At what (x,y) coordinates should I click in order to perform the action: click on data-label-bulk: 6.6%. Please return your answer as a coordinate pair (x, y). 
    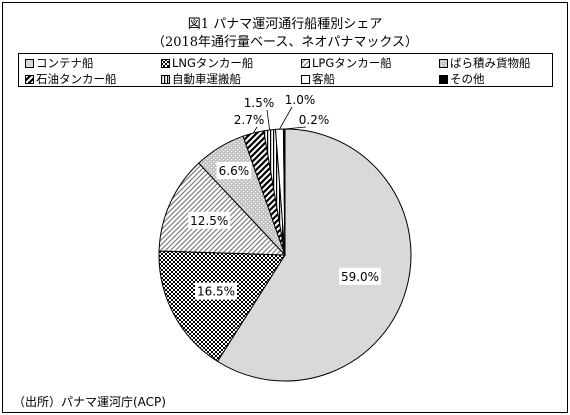
    Looking at the image, I should click on (234, 171).